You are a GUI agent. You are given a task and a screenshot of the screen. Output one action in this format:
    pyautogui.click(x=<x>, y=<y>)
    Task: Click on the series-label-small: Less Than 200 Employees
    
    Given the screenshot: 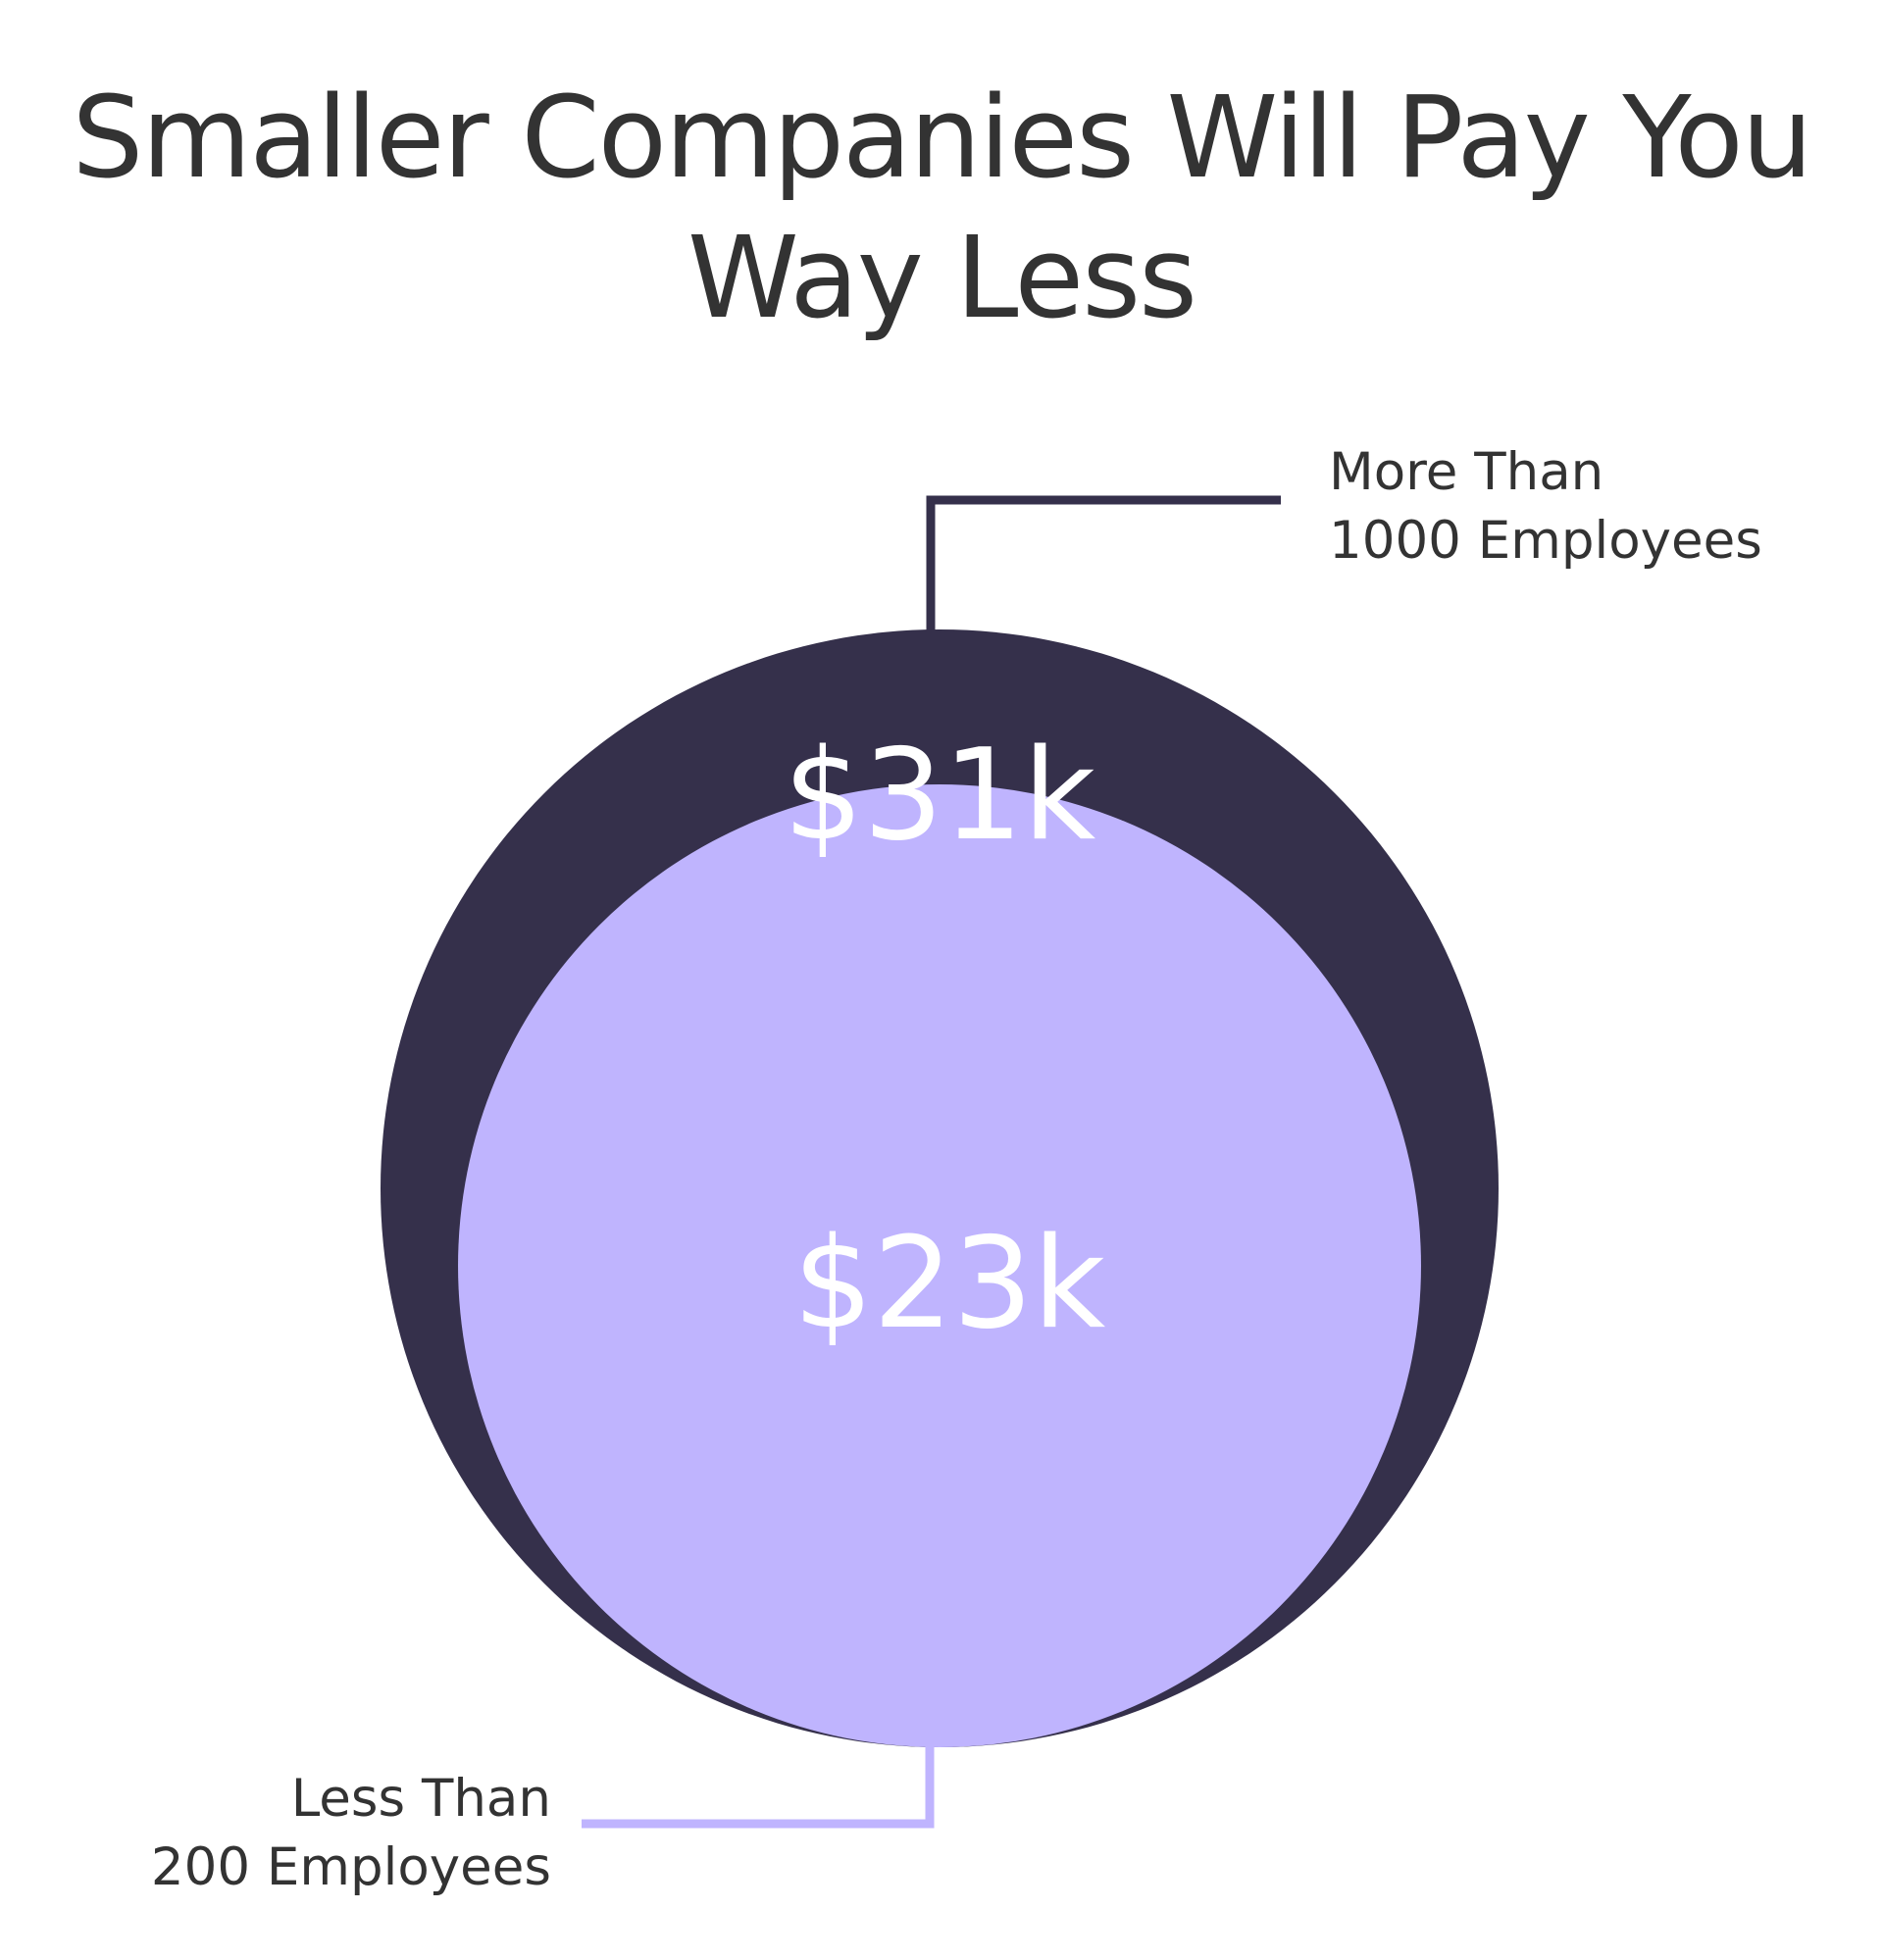 What is the action you would take?
    pyautogui.click(x=314, y=1833)
    